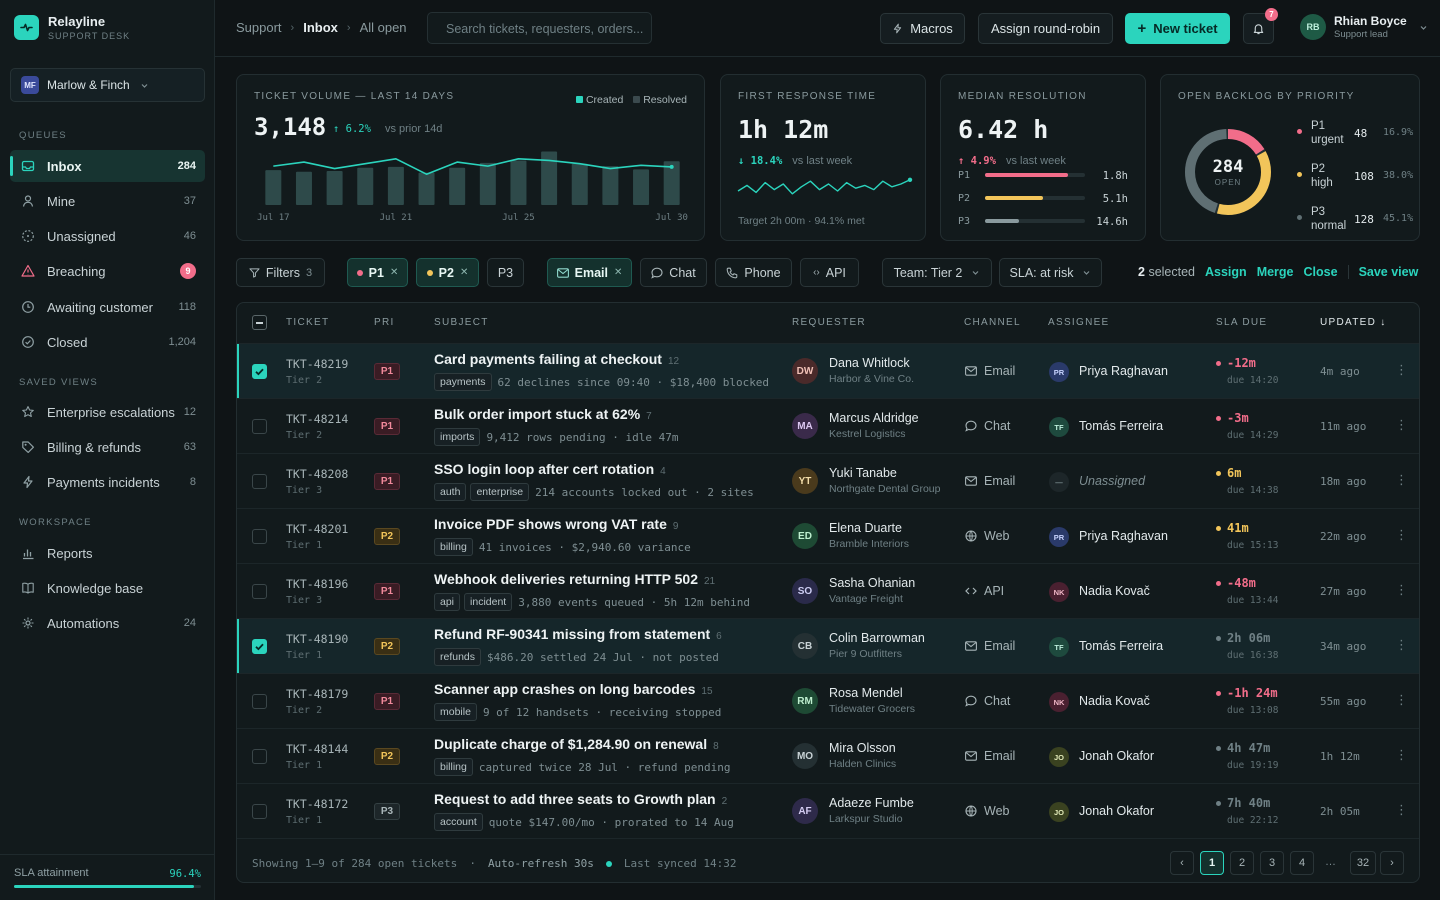  I want to click on crumb-all-open: All open, so click(383, 27).